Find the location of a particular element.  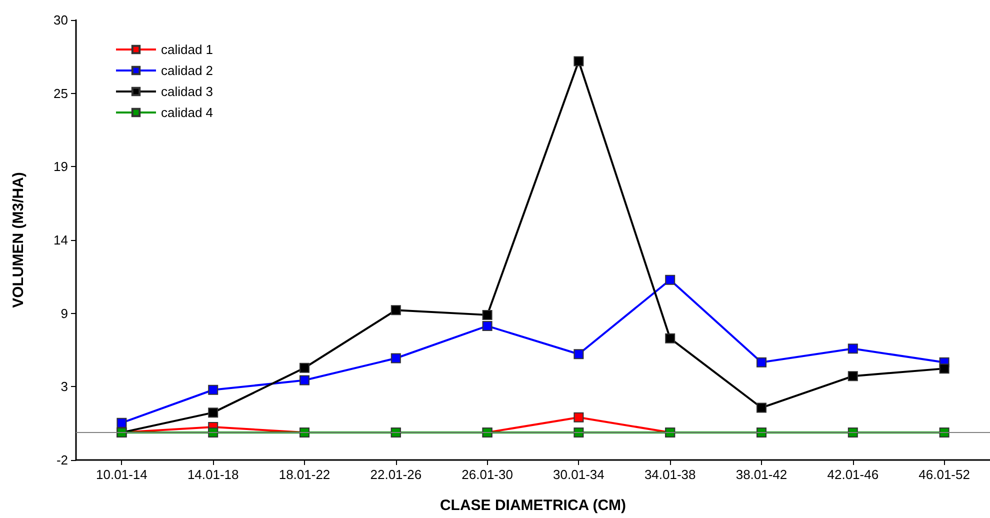

x-tick-label: 22.01-26 is located at coordinates (396, 474).